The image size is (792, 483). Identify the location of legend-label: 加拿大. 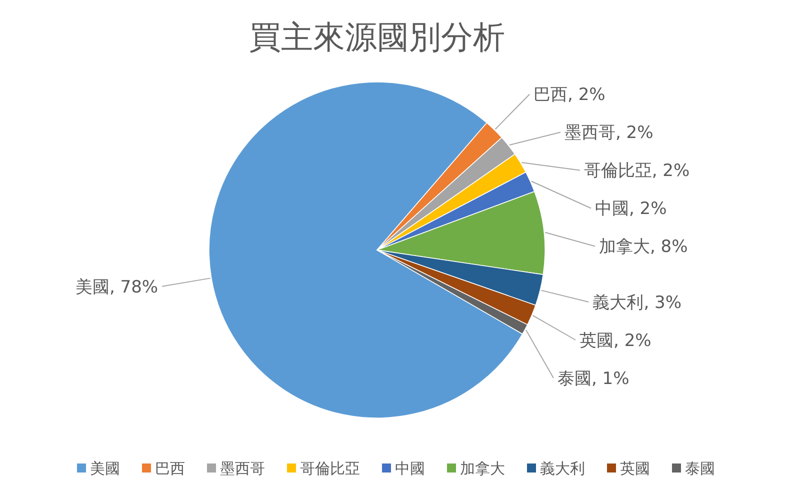
(482, 469).